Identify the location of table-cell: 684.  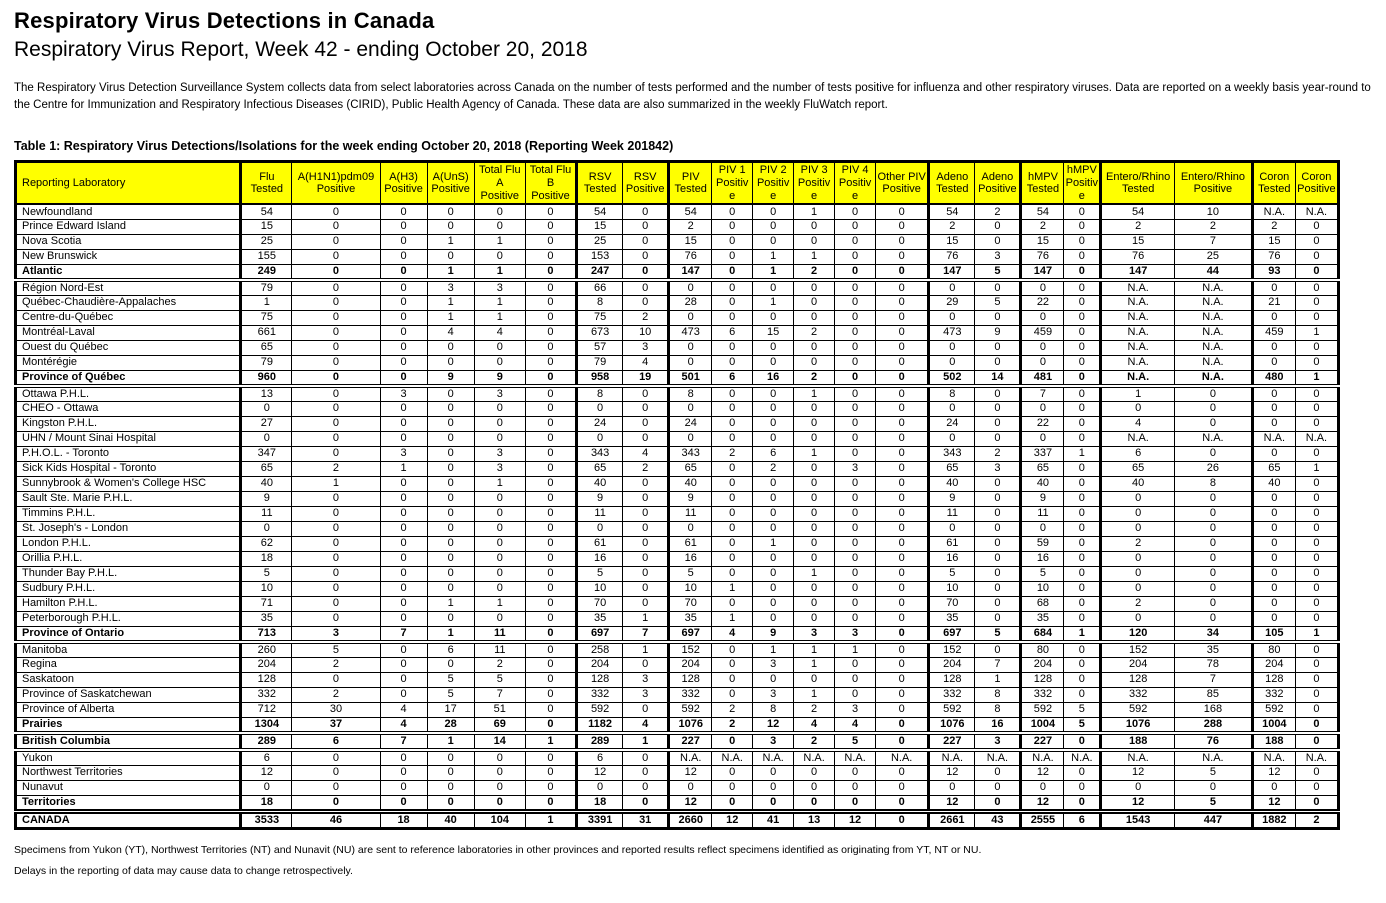
(1042, 634).